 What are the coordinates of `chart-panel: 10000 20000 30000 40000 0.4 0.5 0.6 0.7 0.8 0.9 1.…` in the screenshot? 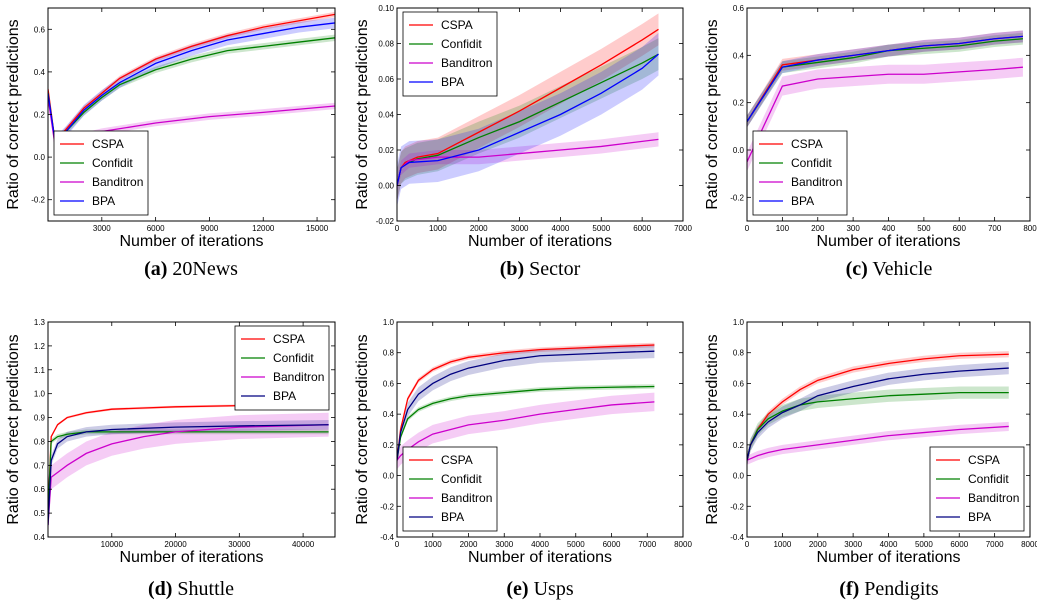 It's located at (170, 459).